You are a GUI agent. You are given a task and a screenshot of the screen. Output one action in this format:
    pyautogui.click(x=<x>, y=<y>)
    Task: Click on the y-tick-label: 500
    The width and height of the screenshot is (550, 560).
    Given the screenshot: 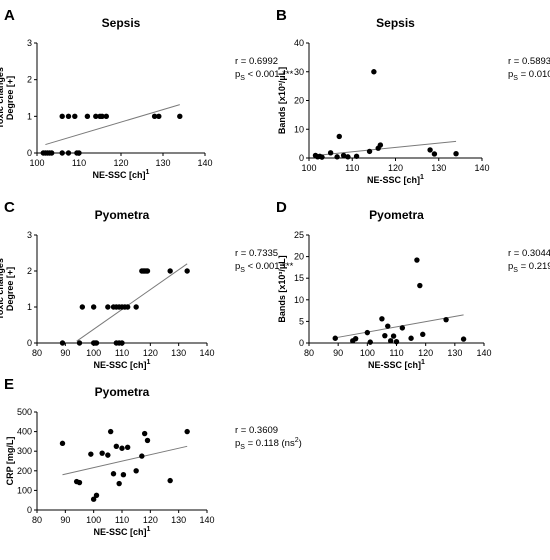 What is the action you would take?
    pyautogui.click(x=24, y=412)
    